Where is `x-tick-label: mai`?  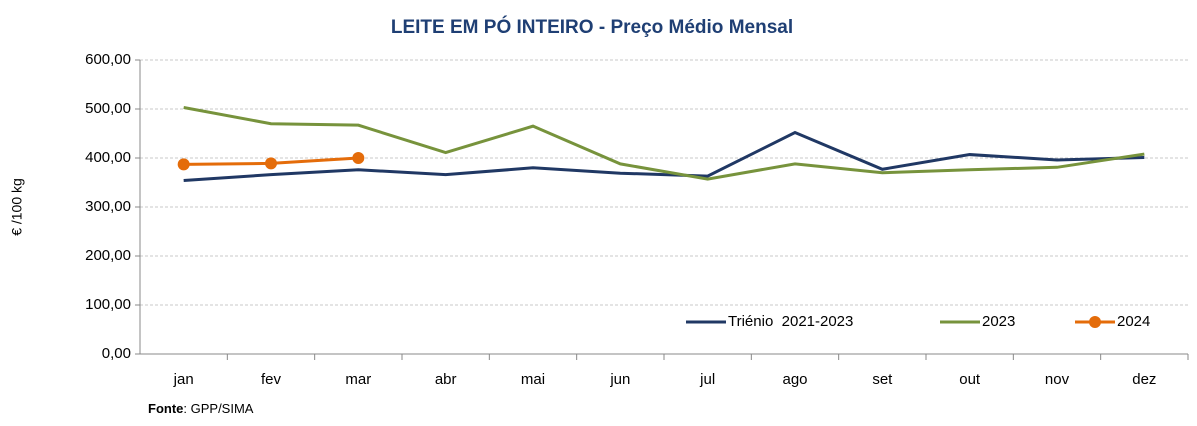 x-tick-label: mai is located at coordinates (533, 379).